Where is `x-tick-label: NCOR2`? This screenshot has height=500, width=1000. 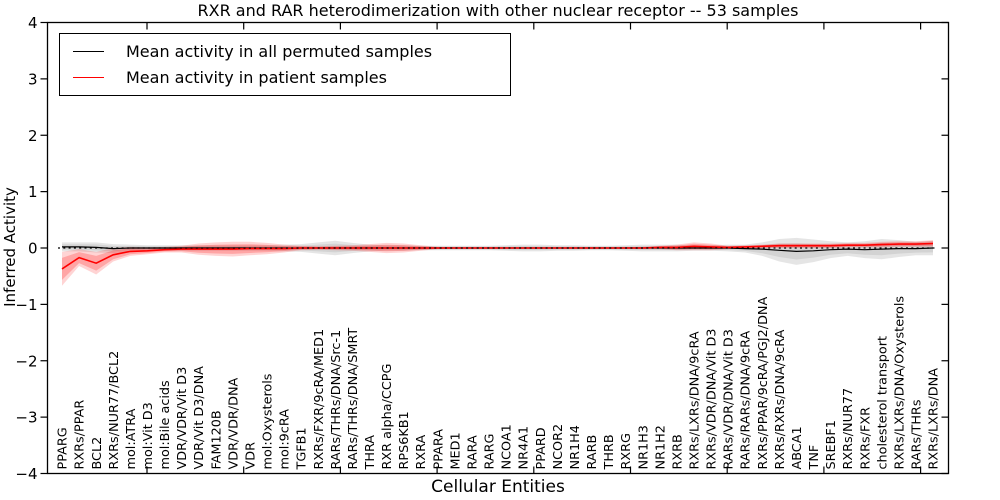
x-tick-label: NCOR2 is located at coordinates (558, 447).